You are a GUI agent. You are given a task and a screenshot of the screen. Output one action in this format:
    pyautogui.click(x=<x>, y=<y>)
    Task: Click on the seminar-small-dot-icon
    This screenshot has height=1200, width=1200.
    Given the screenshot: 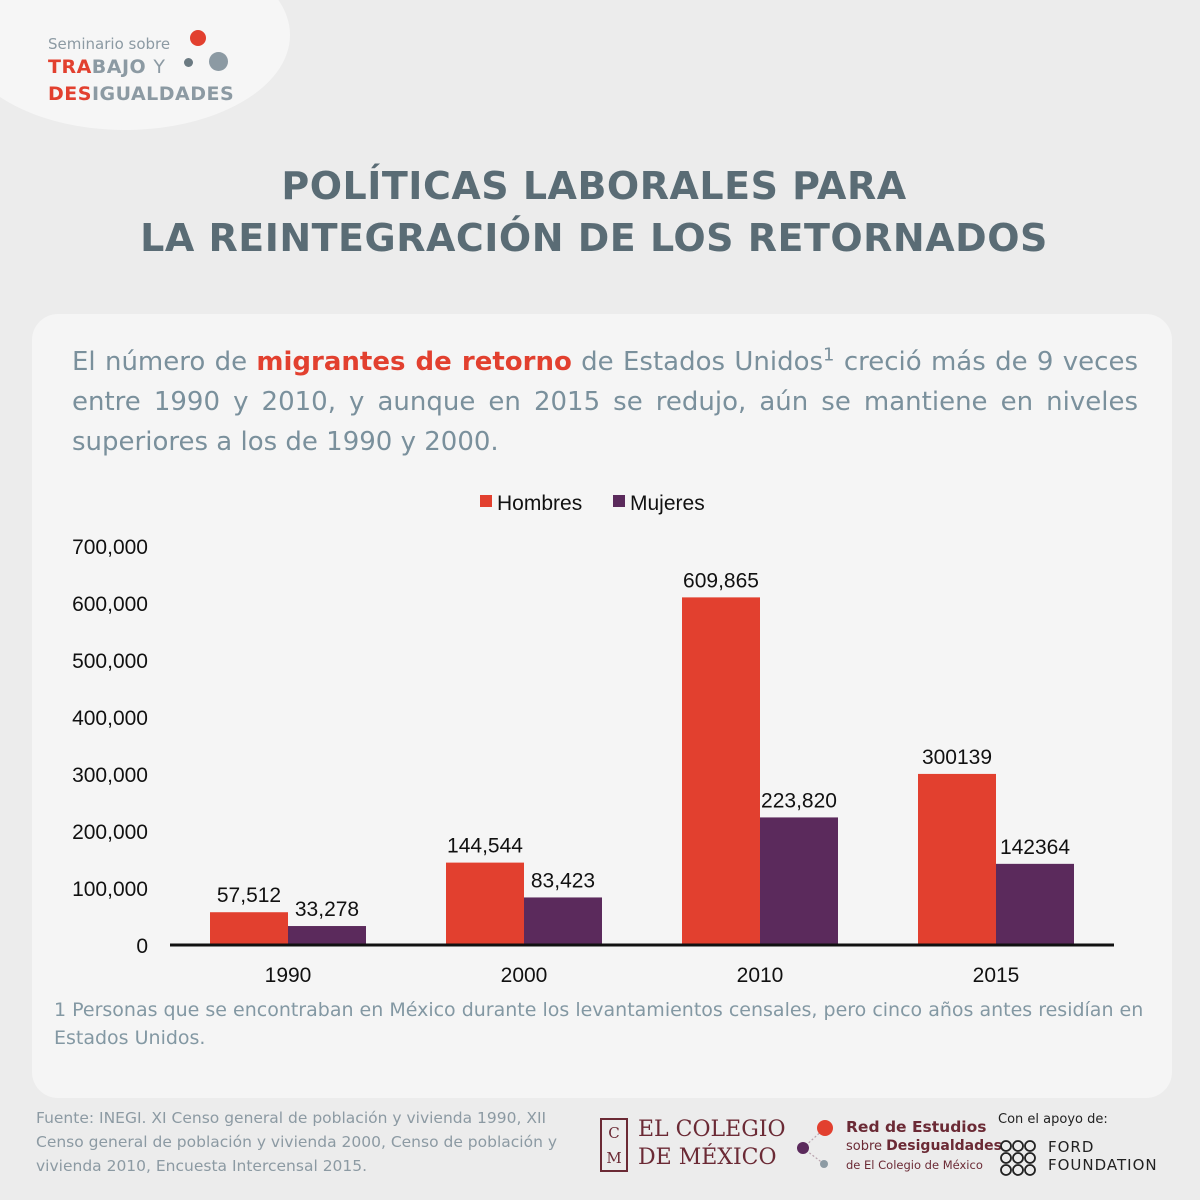 What is the action you would take?
    pyautogui.click(x=188, y=62)
    